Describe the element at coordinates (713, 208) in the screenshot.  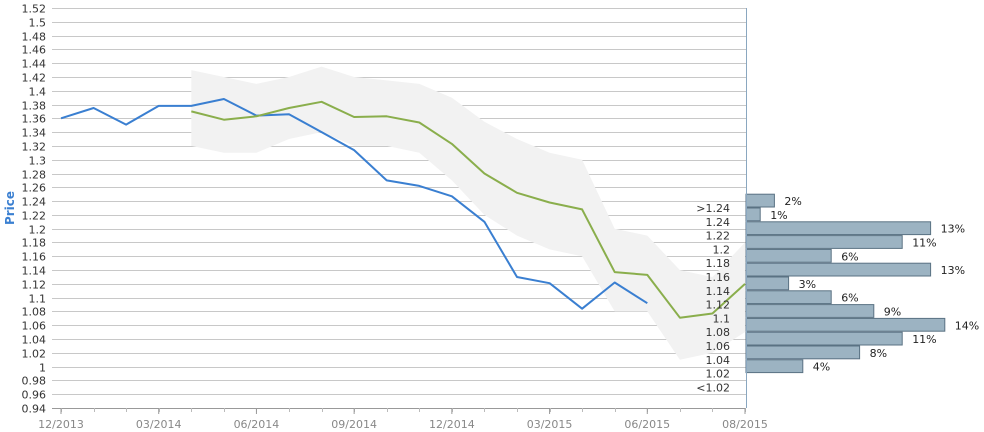
I see `histogram-bin-label: >1.24` at that location.